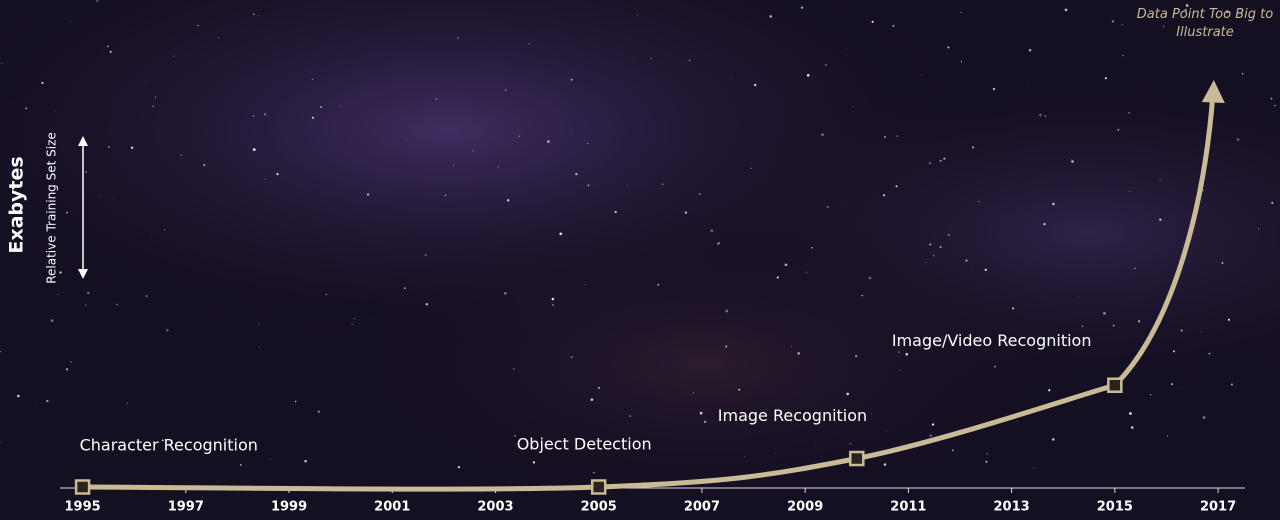  I want to click on x-tick-label: 2001, so click(392, 507).